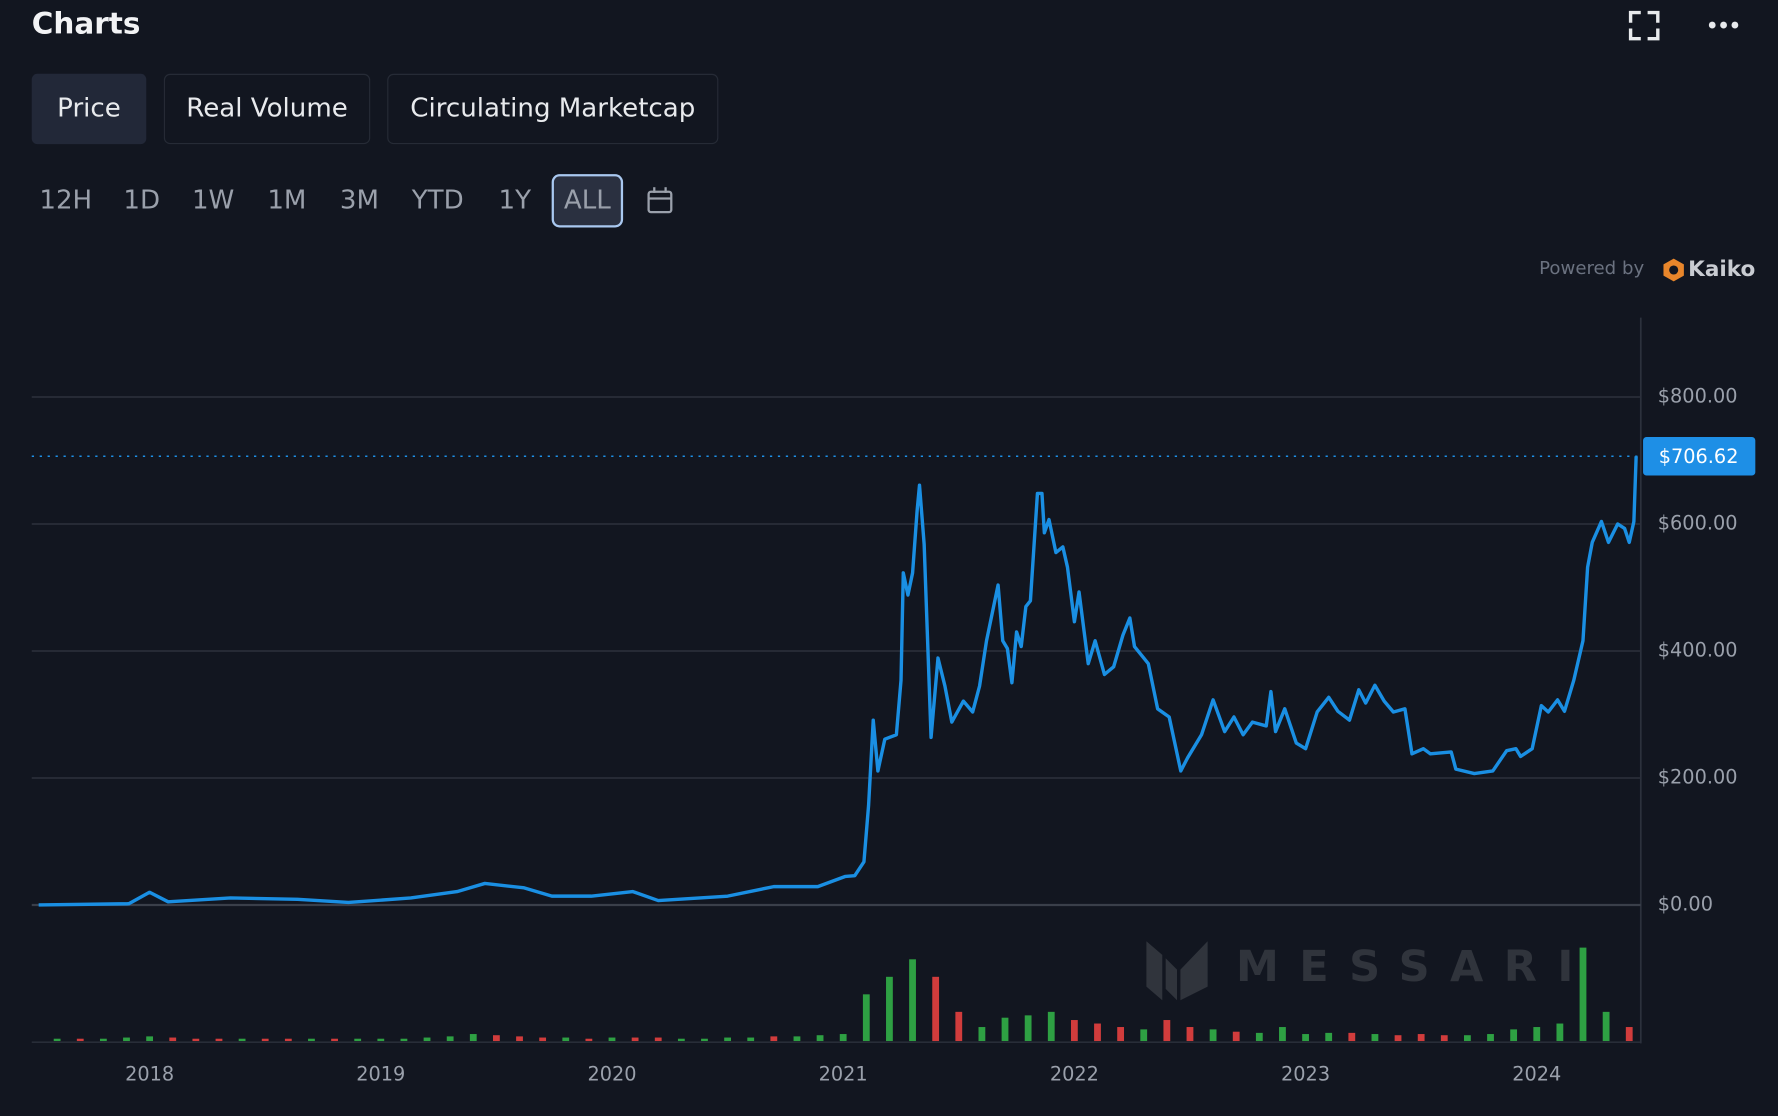 The width and height of the screenshot is (1778, 1116). I want to click on range-option: 12H, so click(65, 200).